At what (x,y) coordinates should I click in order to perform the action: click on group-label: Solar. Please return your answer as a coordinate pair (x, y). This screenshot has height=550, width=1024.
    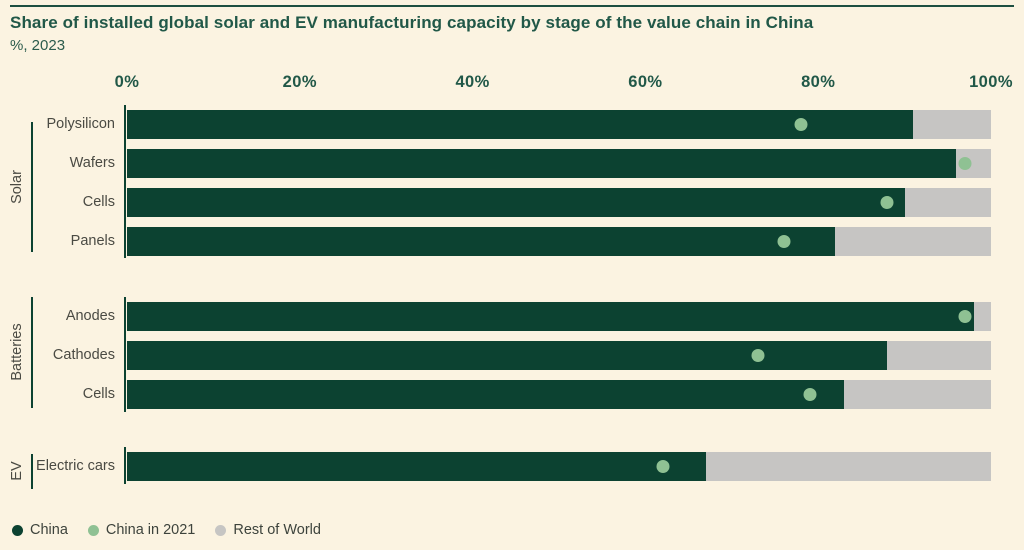
    Looking at the image, I should click on (17, 187).